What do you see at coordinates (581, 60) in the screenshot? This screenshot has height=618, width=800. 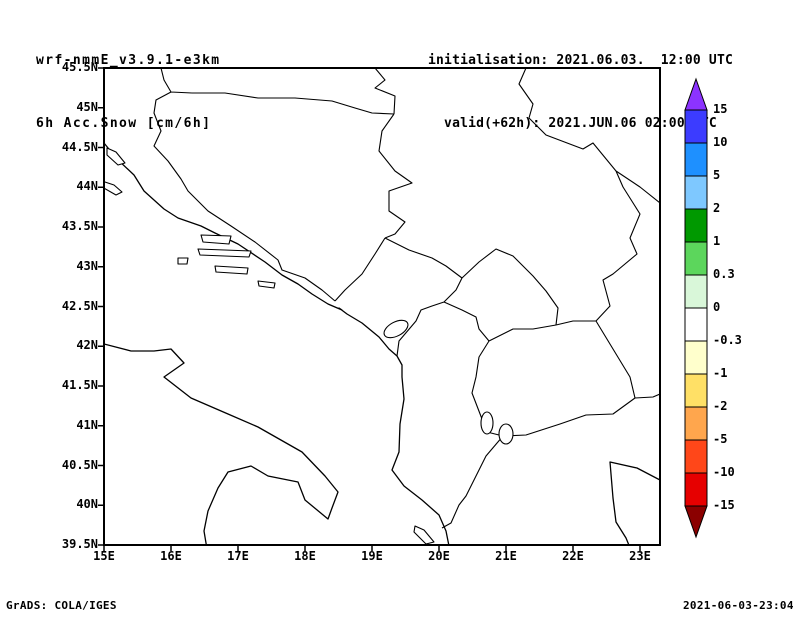 I see `init-time-text: initialisation: 2021.06.03. 12:00 UTC` at bounding box center [581, 60].